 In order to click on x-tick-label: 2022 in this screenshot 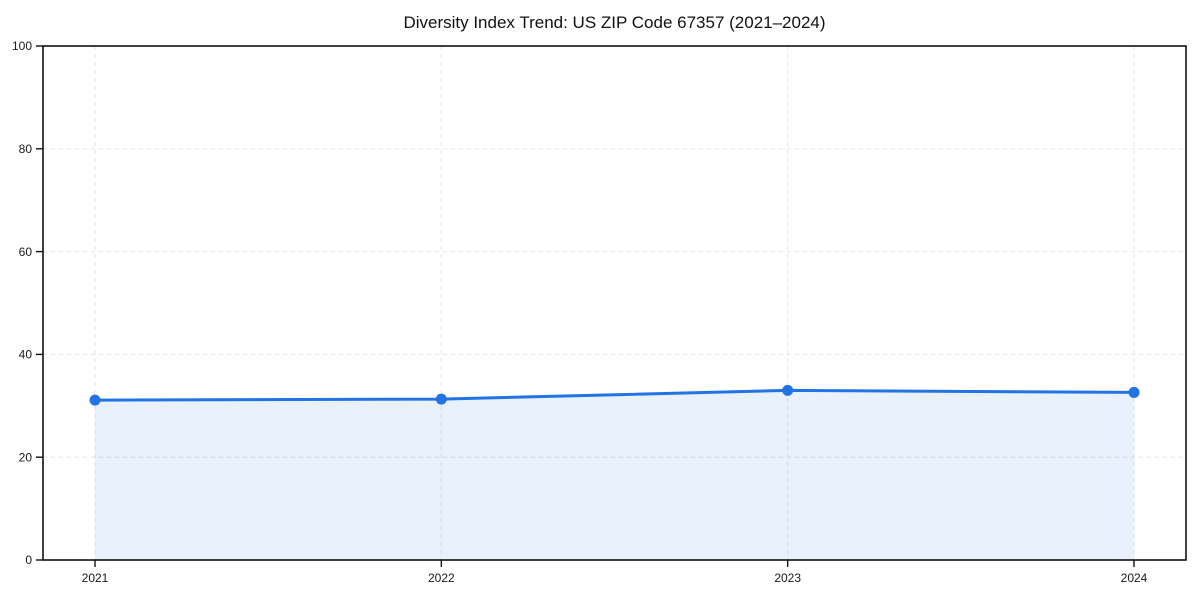, I will do `click(441, 578)`.